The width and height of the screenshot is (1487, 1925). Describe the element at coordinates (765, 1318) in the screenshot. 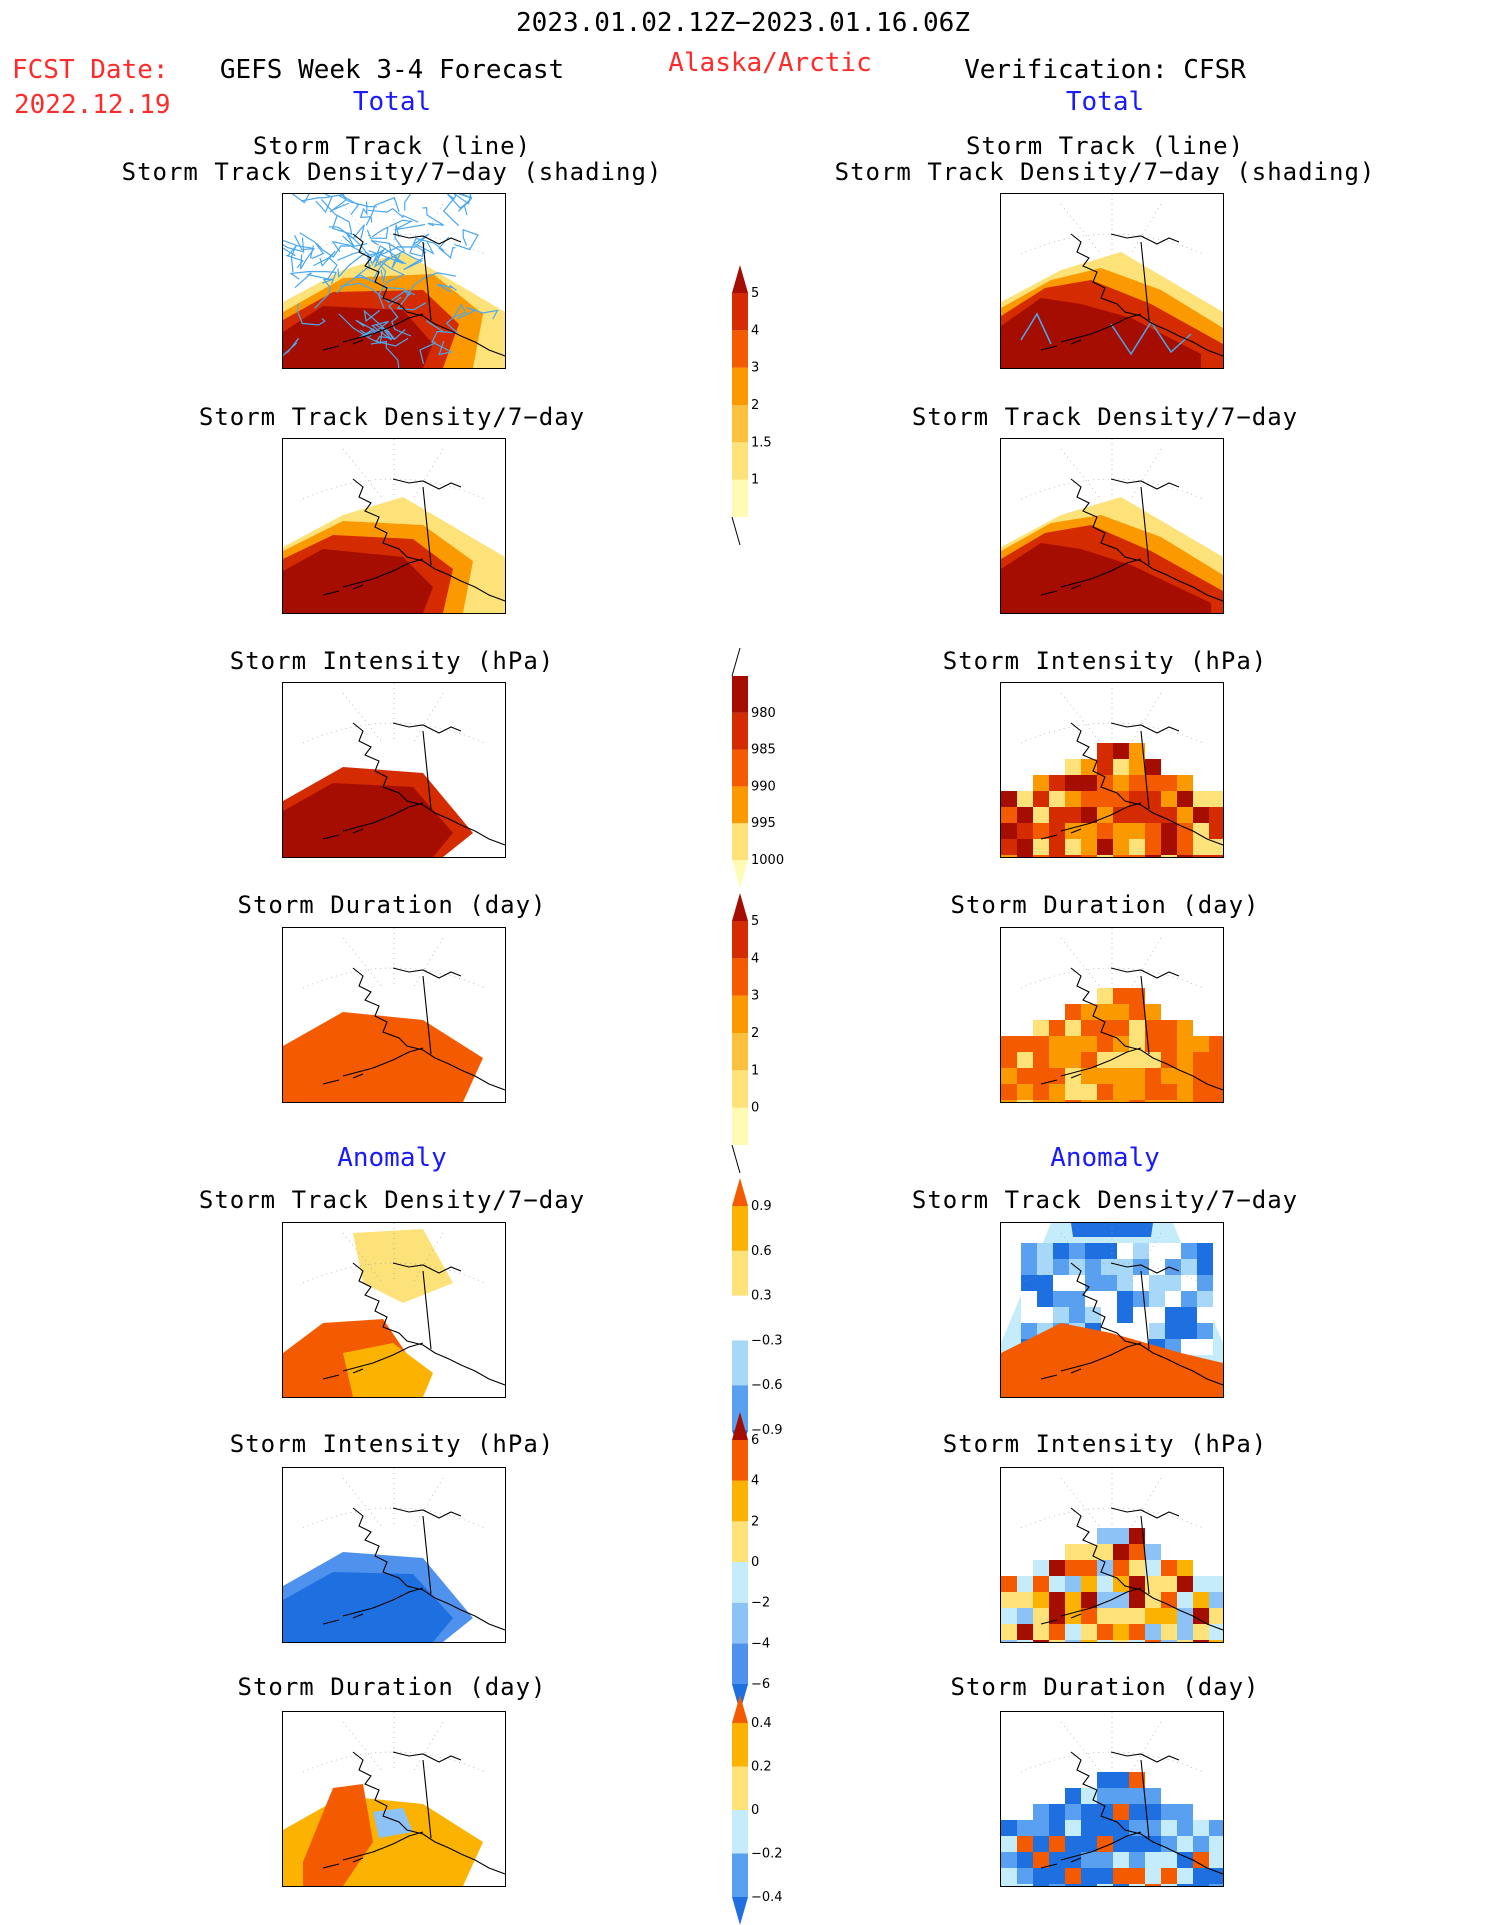

I see `colorbar-density-anomaly: −0.9 −0.6 −0.3 0.3 0.6 0.9` at that location.